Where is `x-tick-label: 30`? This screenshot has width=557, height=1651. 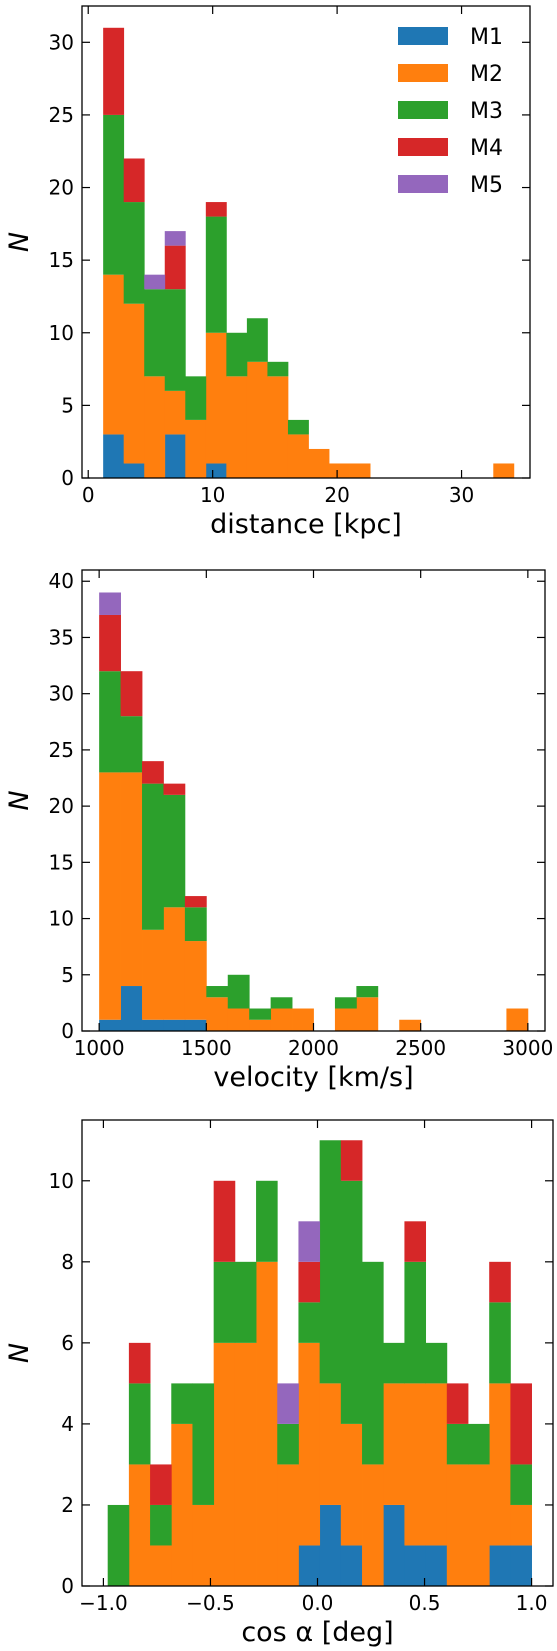
x-tick-label: 30 is located at coordinates (461, 495).